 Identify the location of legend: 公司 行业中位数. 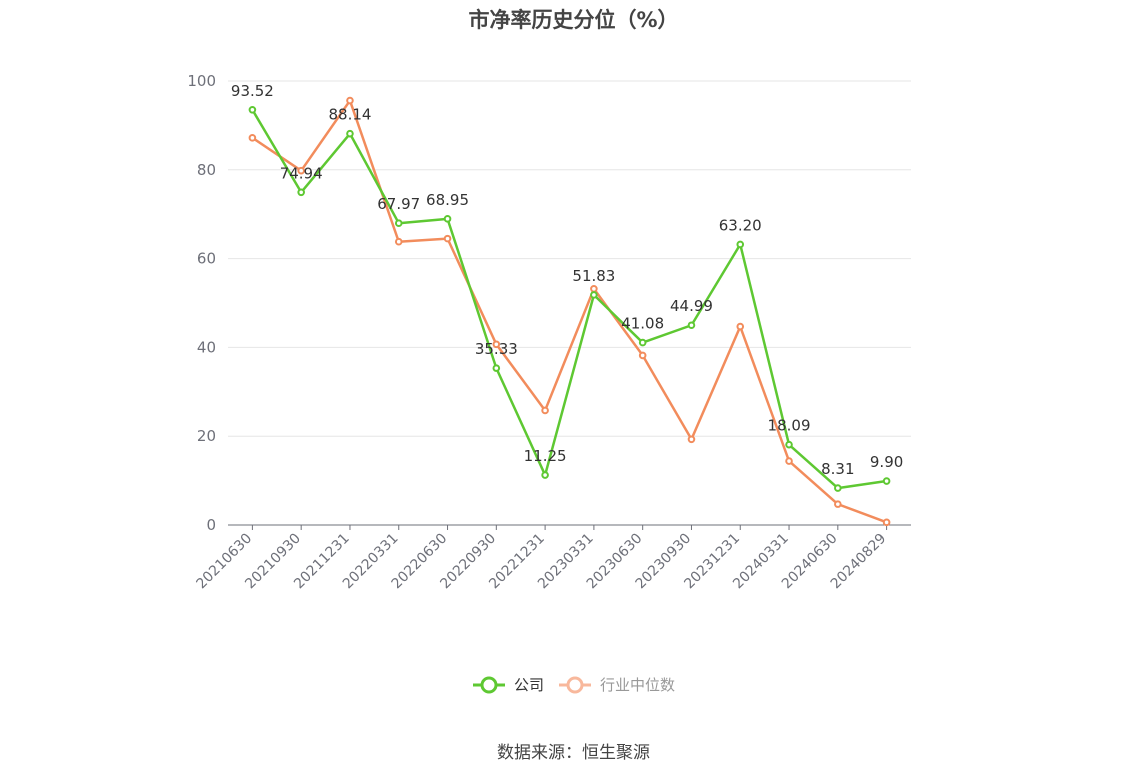
(573, 684).